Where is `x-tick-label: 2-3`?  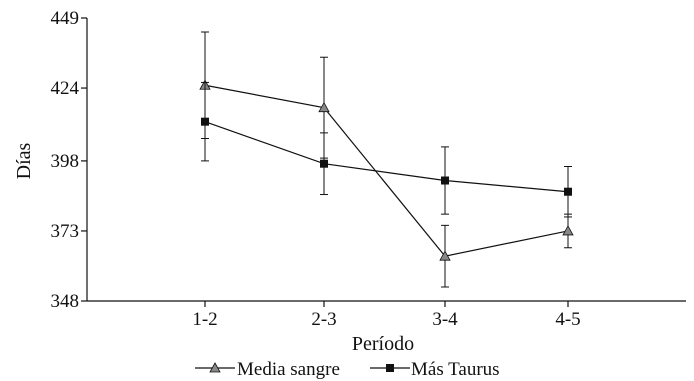
x-tick-label: 2-3 is located at coordinates (323, 319).